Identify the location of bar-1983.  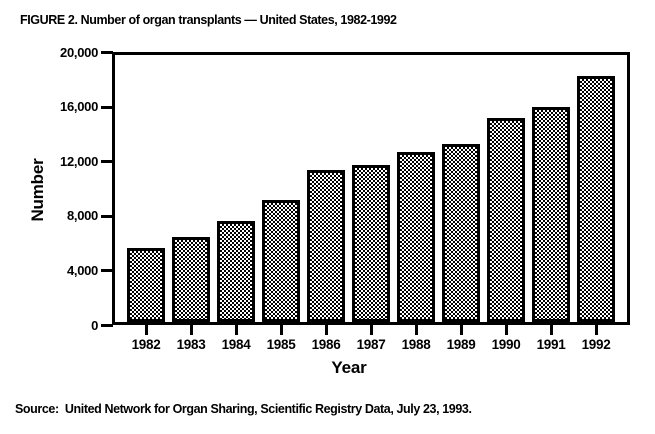
(191, 279).